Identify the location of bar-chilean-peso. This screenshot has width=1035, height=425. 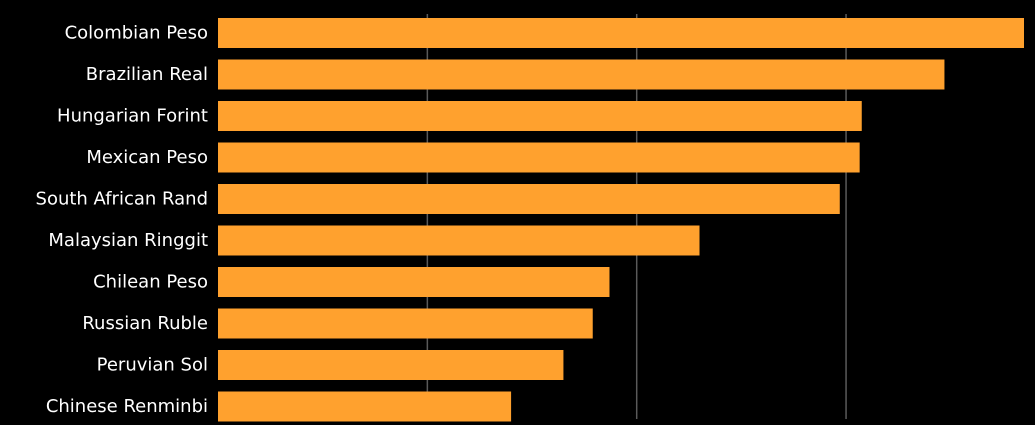
(414, 282).